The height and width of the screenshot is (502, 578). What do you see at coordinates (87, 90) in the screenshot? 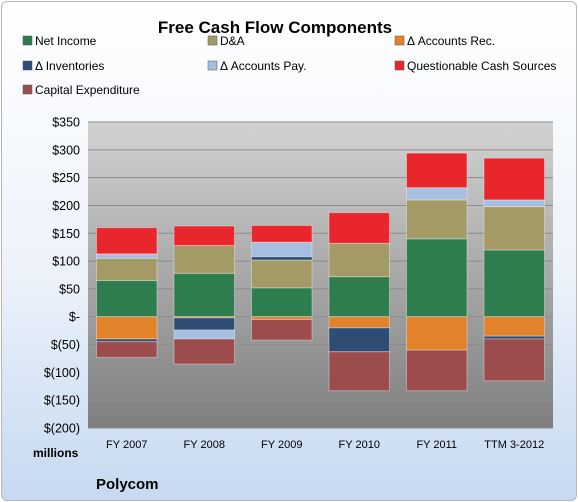
I see `legend-label-capital-expenditure: Capital Expenditure` at bounding box center [87, 90].